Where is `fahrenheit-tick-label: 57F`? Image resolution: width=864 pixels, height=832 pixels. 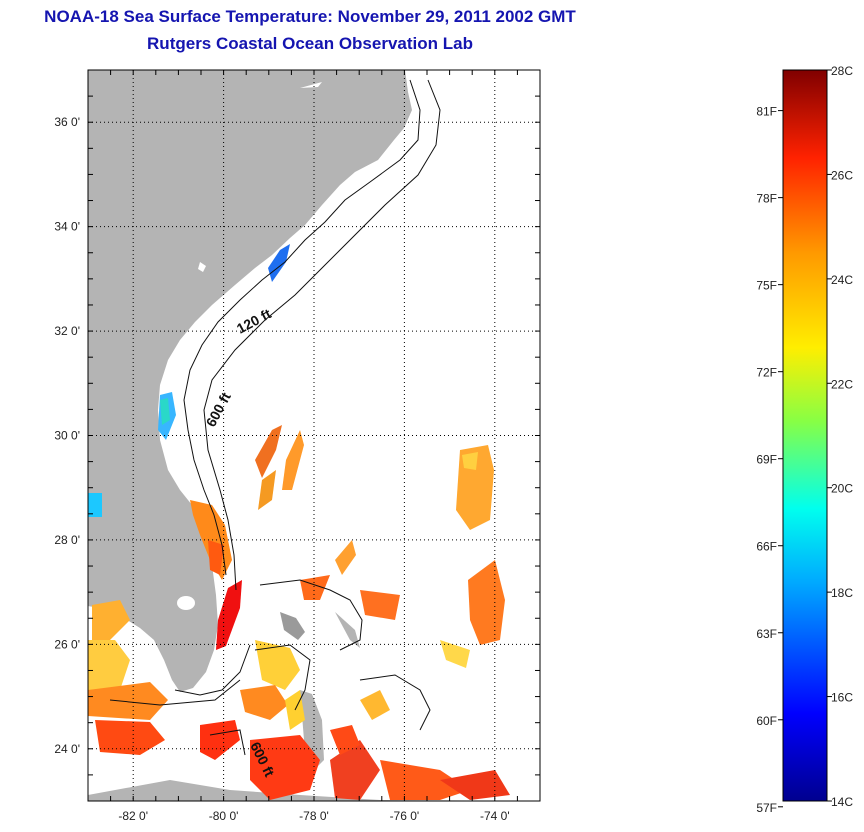 fahrenheit-tick-label: 57F is located at coordinates (766, 808).